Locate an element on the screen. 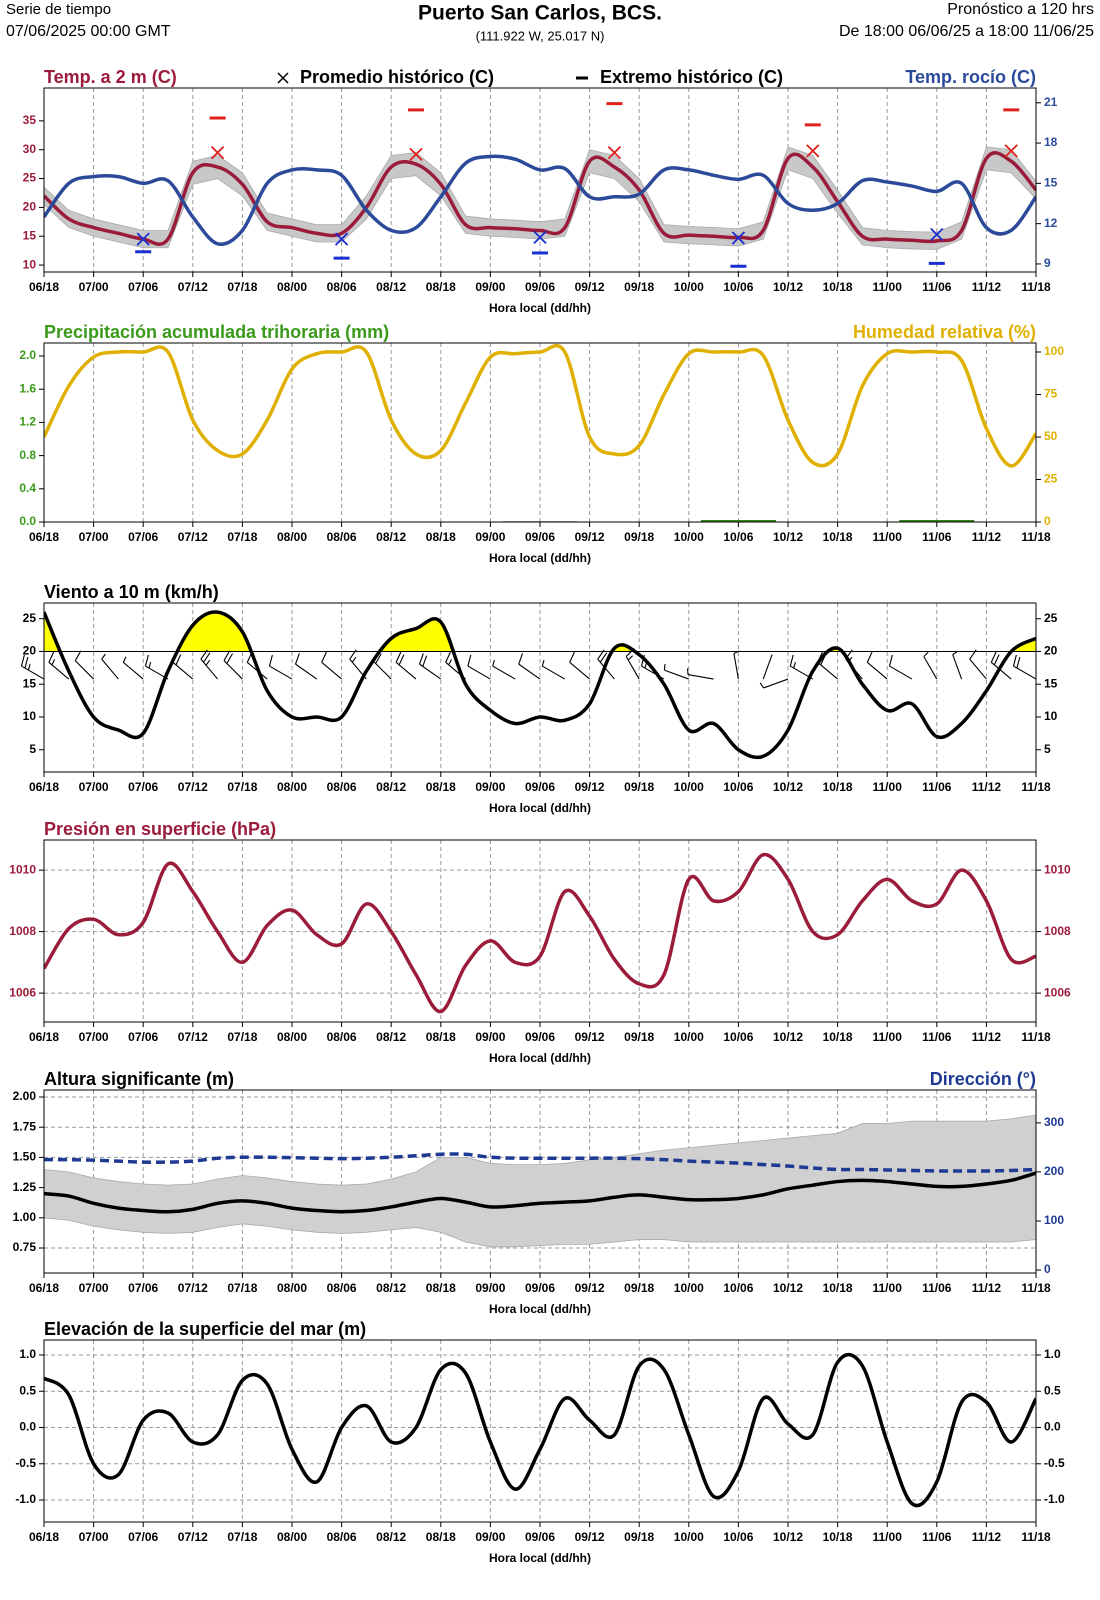 This screenshot has height=1600, width=1100. y-tick-label: 25 is located at coordinates (30, 178).